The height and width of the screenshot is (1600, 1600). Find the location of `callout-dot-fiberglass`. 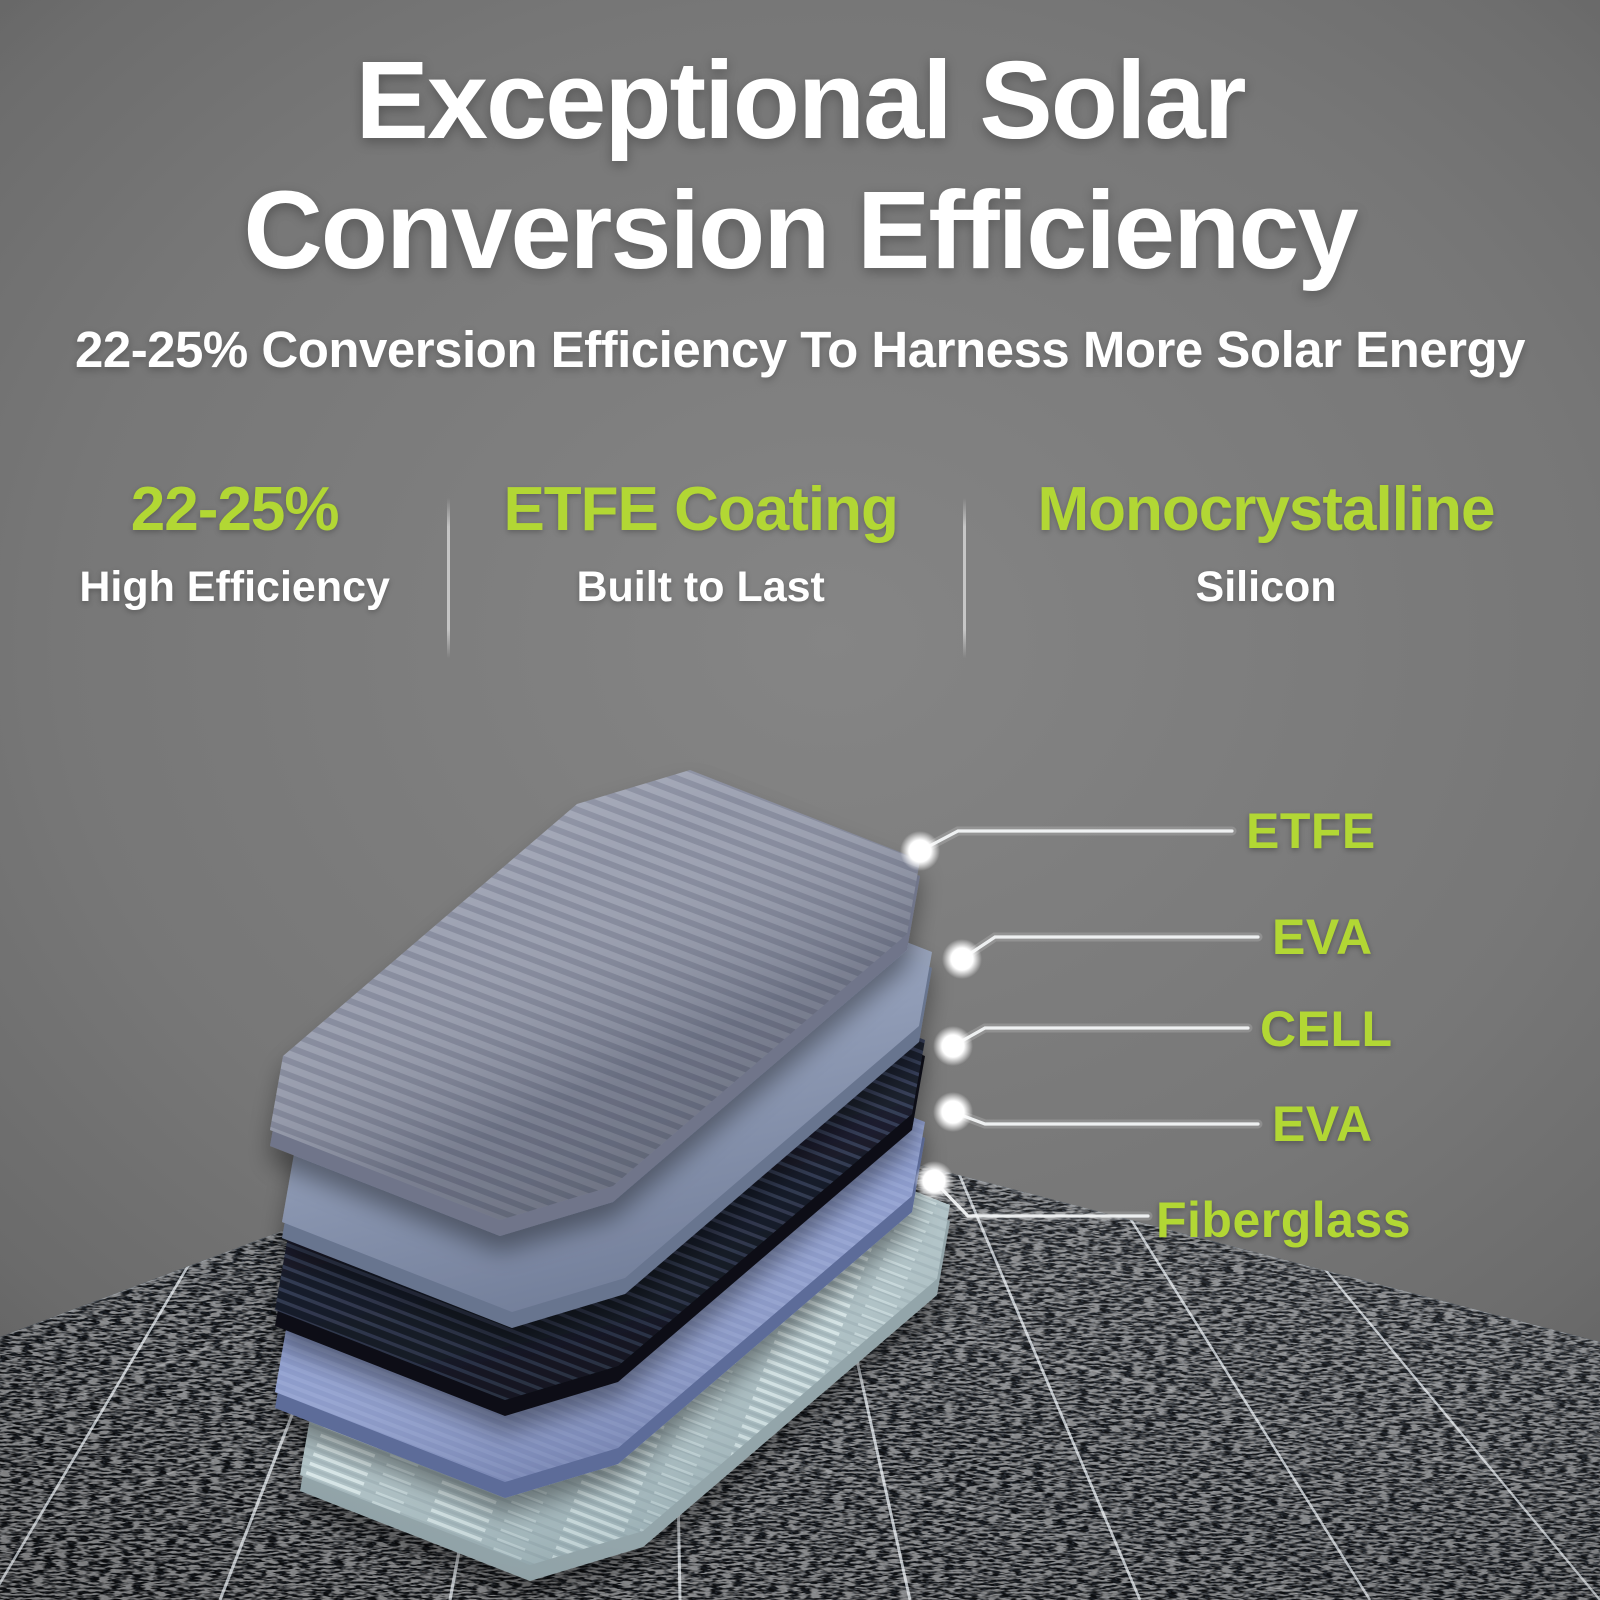

callout-dot-fiberglass is located at coordinates (934, 1181).